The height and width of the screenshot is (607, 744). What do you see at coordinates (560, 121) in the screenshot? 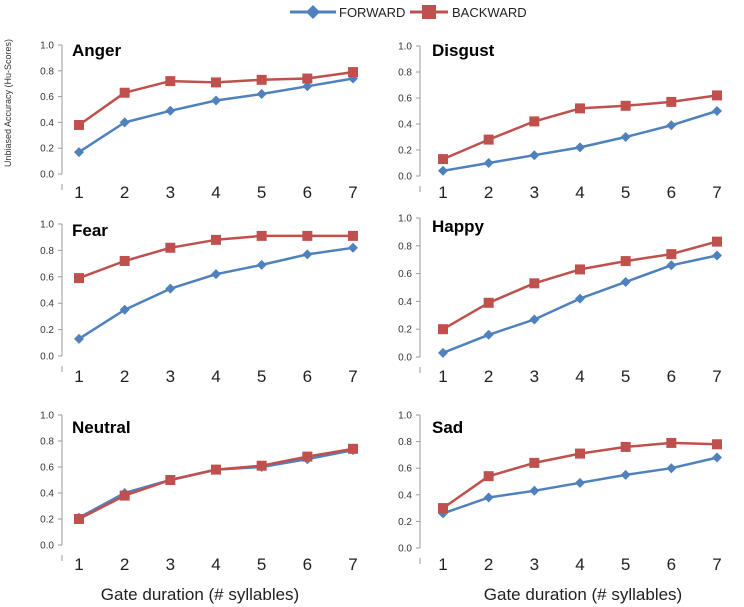
I see `panel-disgust: 0.0 0.2 0.4 0.6 0.8 1.0 1 2 3 4 5 6 7 Disgust` at bounding box center [560, 121].